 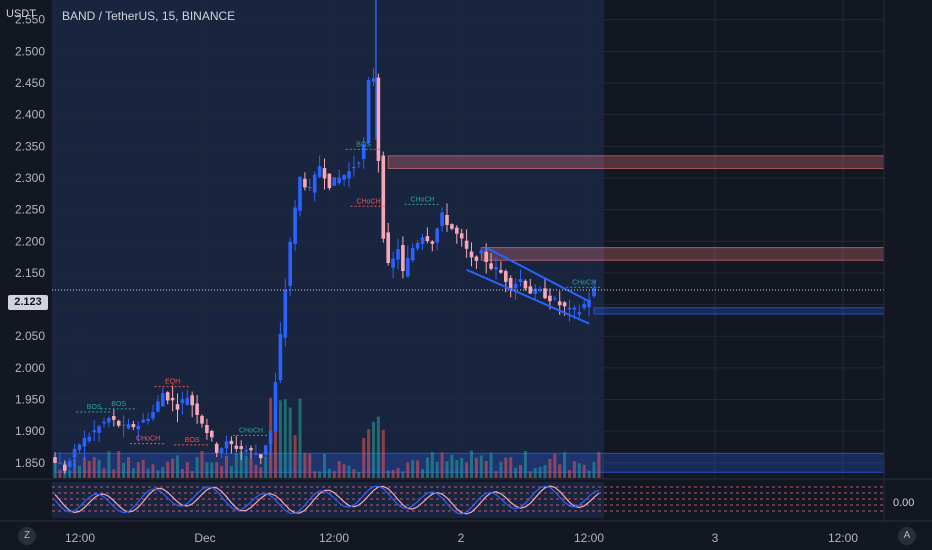 I want to click on symbol-legend: BAND / TetherUS, 15, BINANCE, so click(x=149, y=16).